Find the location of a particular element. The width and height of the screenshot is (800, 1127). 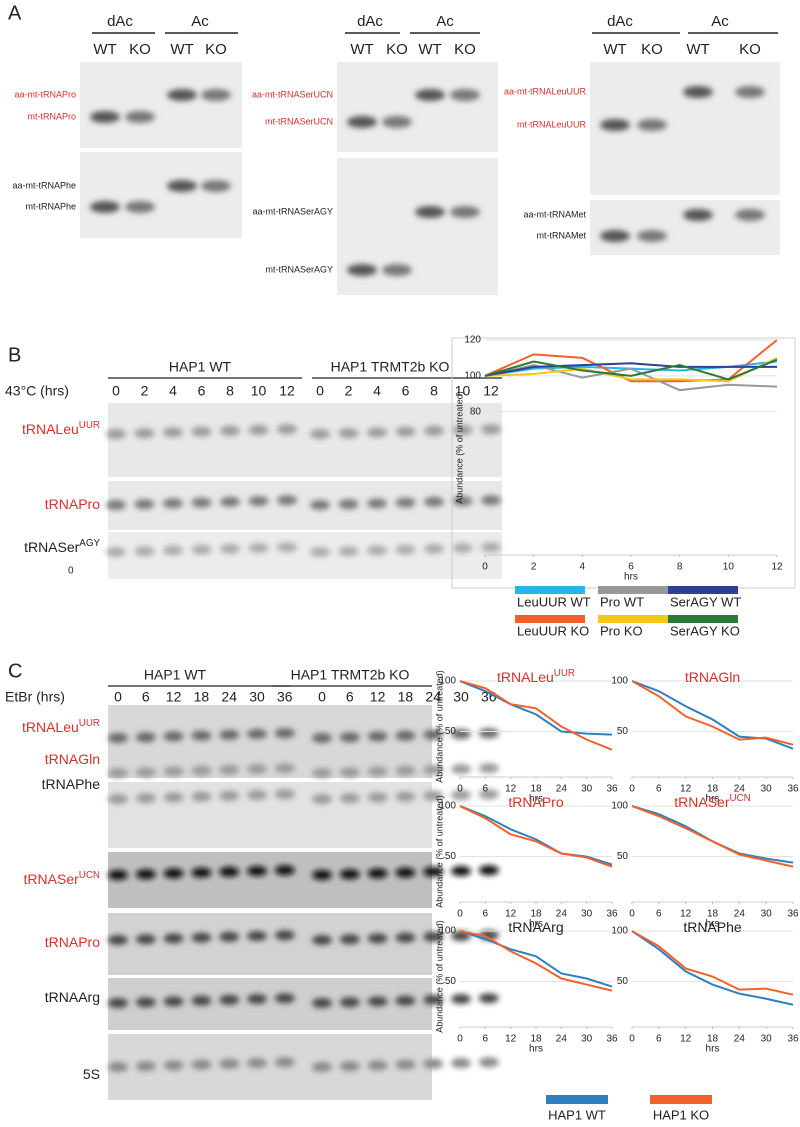

chart-title-main: tRNAGln is located at coordinates (712, 677).